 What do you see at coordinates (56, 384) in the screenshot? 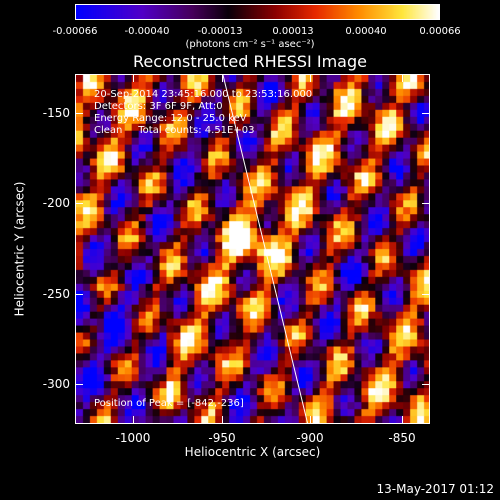
I see `y-tick-label: -300` at bounding box center [56, 384].